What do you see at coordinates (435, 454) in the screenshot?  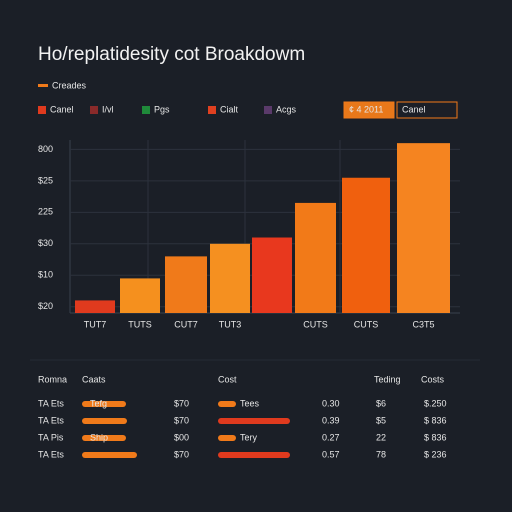 I see `row-total: $ 236` at bounding box center [435, 454].